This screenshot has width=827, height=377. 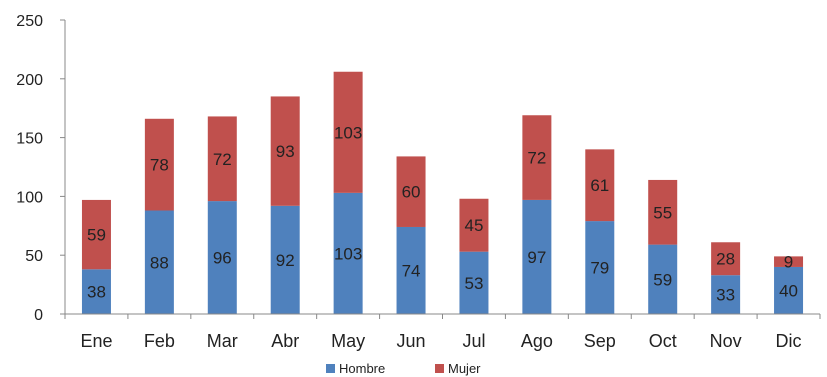 I want to click on data-label-hombre: 79, so click(x=599, y=268).